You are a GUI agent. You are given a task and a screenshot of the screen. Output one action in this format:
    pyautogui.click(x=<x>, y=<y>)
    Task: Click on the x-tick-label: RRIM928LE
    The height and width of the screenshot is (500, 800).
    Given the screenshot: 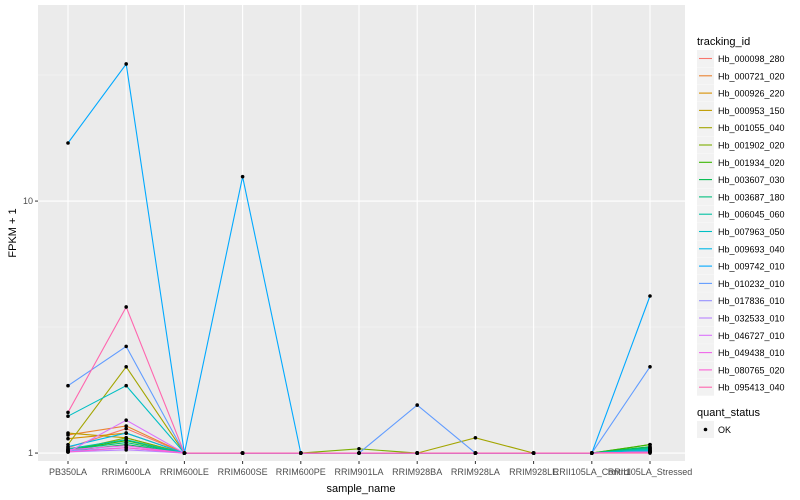 What is the action you would take?
    pyautogui.click(x=533, y=472)
    